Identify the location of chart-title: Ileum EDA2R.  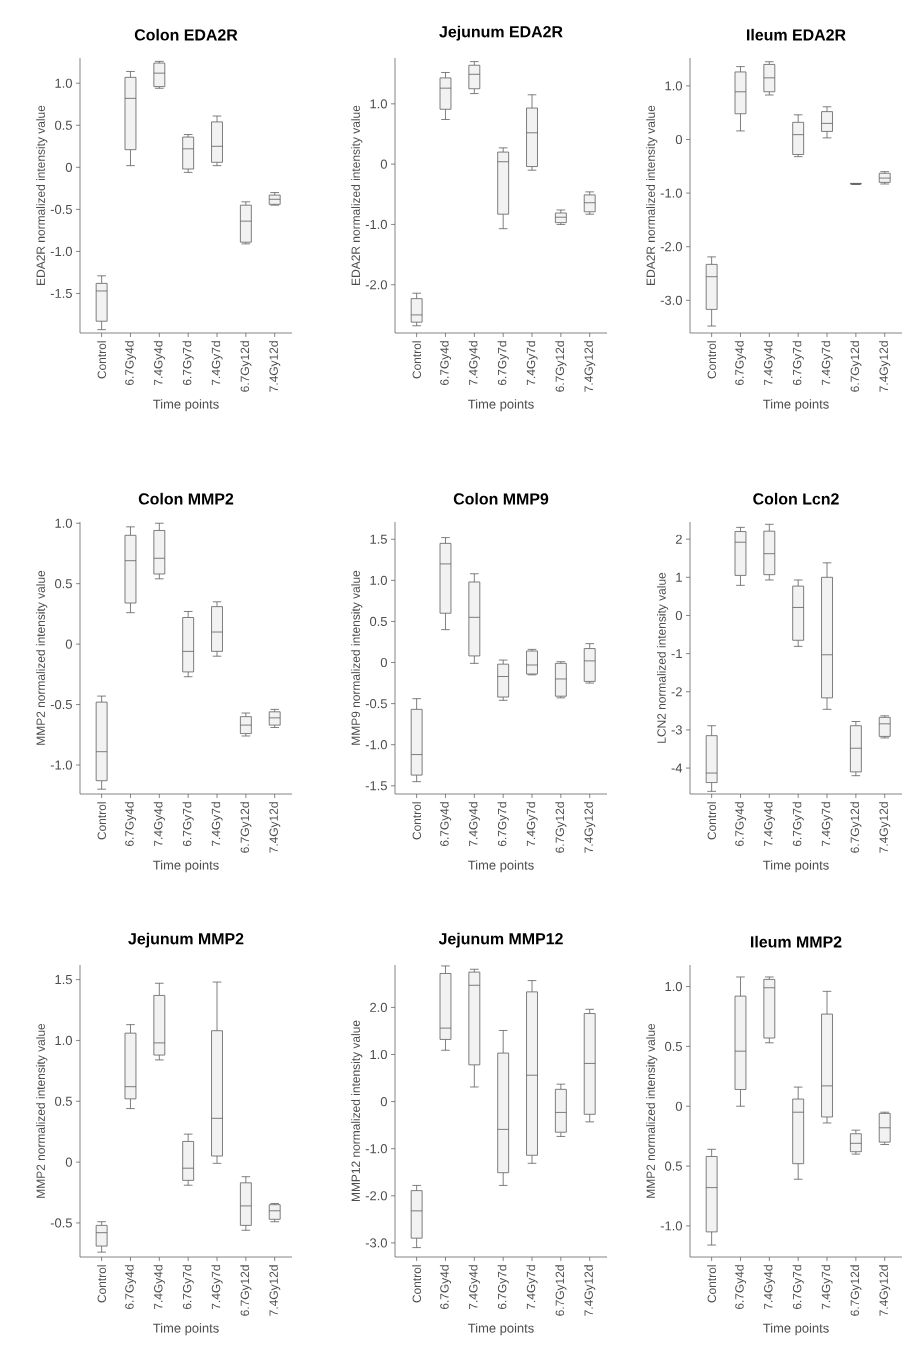
(796, 34).